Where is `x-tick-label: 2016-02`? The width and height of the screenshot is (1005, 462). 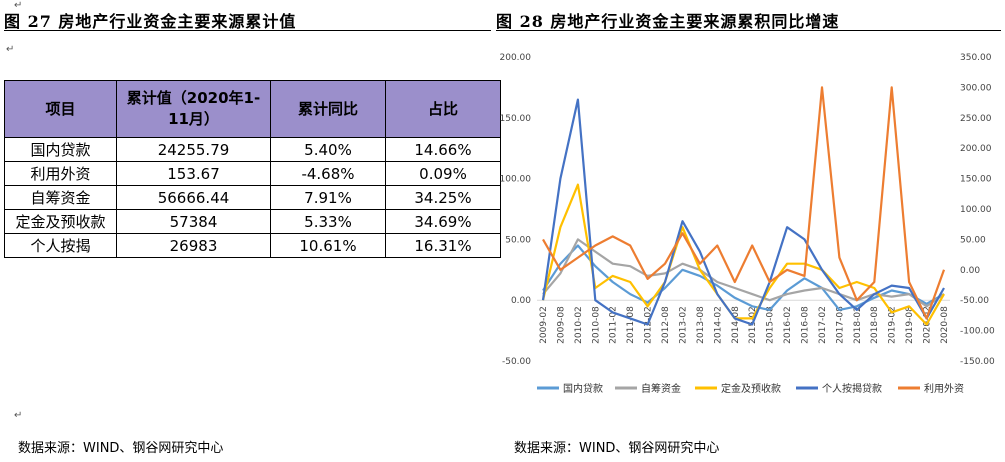
x-tick-label: 2016-02 is located at coordinates (788, 325).